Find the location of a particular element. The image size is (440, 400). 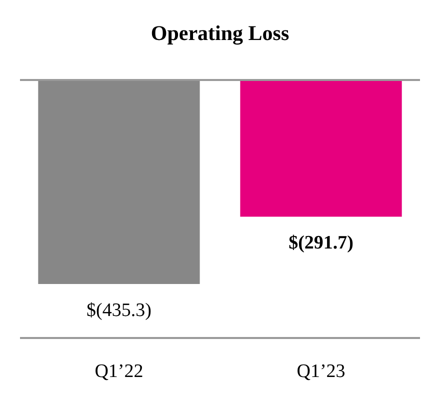

data-label: $(291.7) is located at coordinates (321, 243).